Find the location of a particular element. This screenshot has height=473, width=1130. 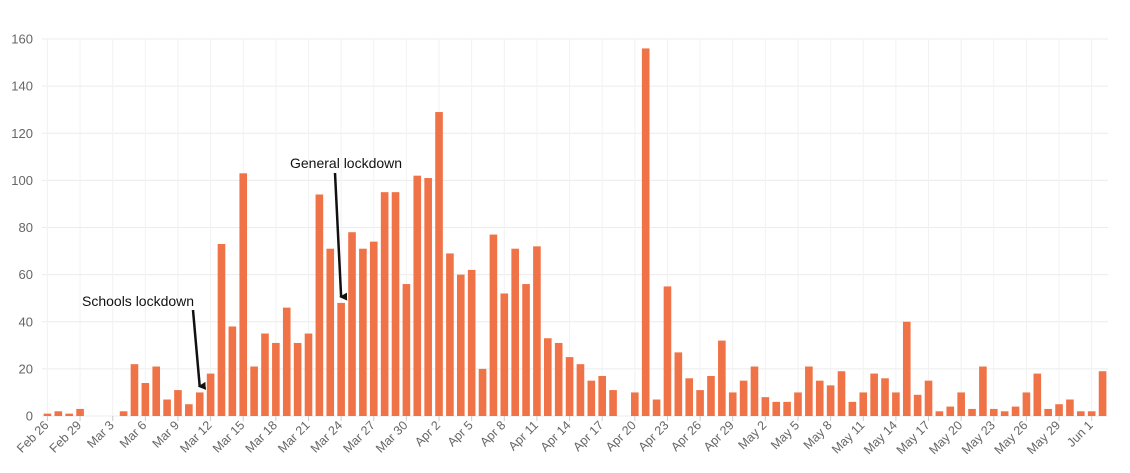

y-tick-label: 20 is located at coordinates (26, 368).